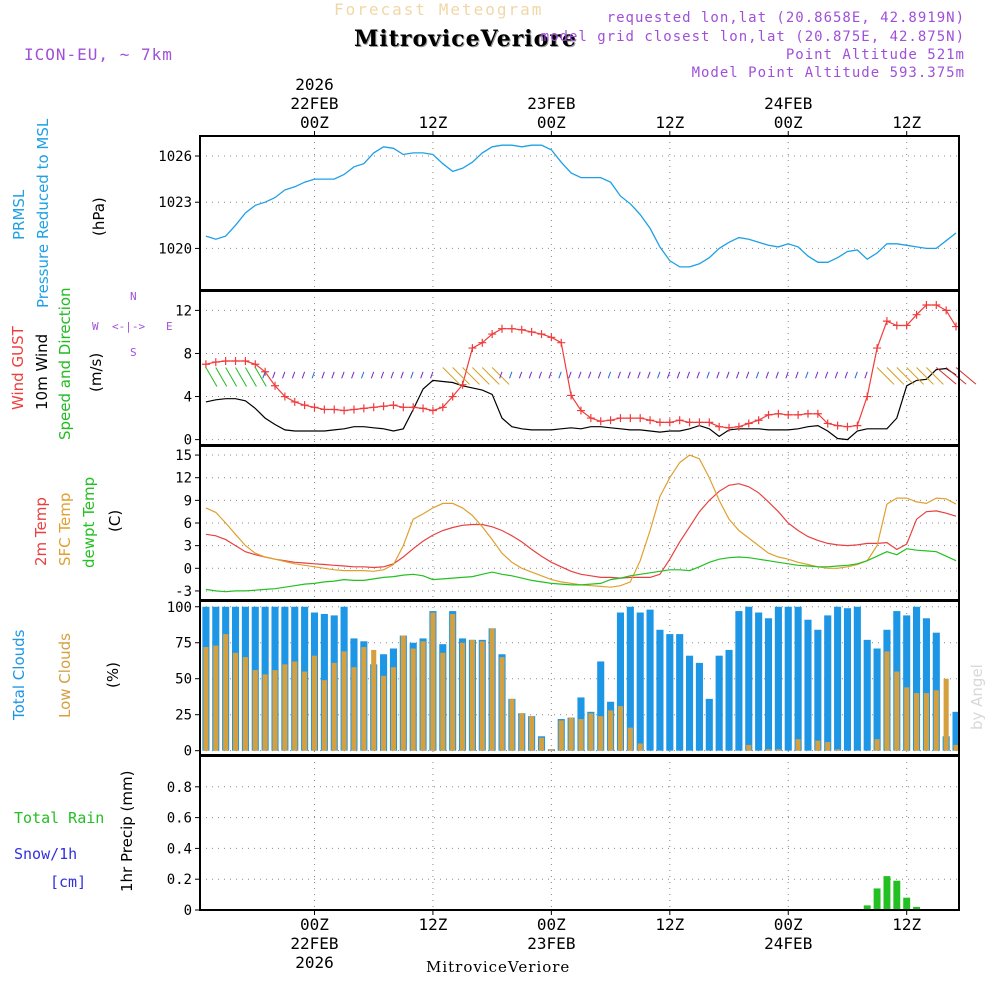 This screenshot has width=1000, height=1000. What do you see at coordinates (179, 880) in the screenshot?
I see `y-tick-label: 0.2` at bounding box center [179, 880].